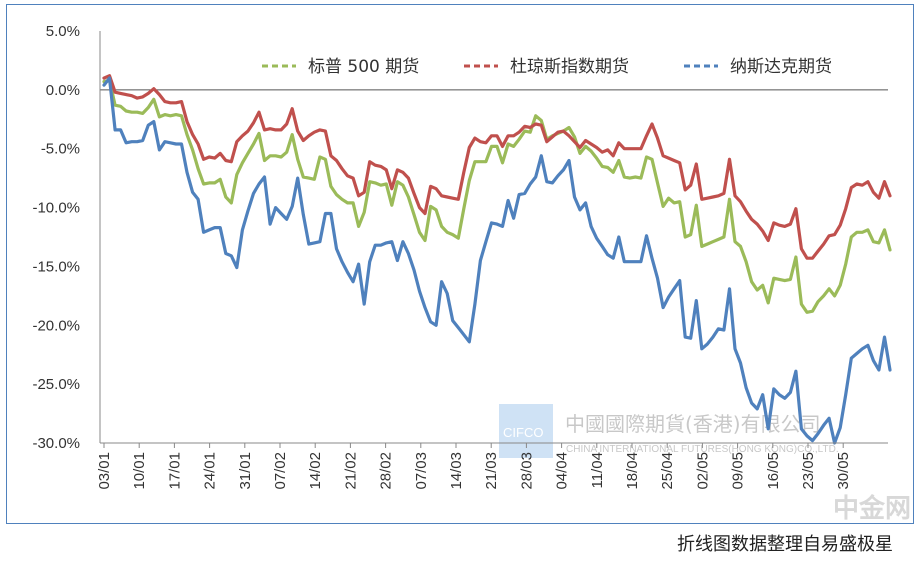 The height and width of the screenshot is (565, 923). I want to click on watermark-cn-name: 中國國際期貨(香港)有限公司, so click(693, 424).